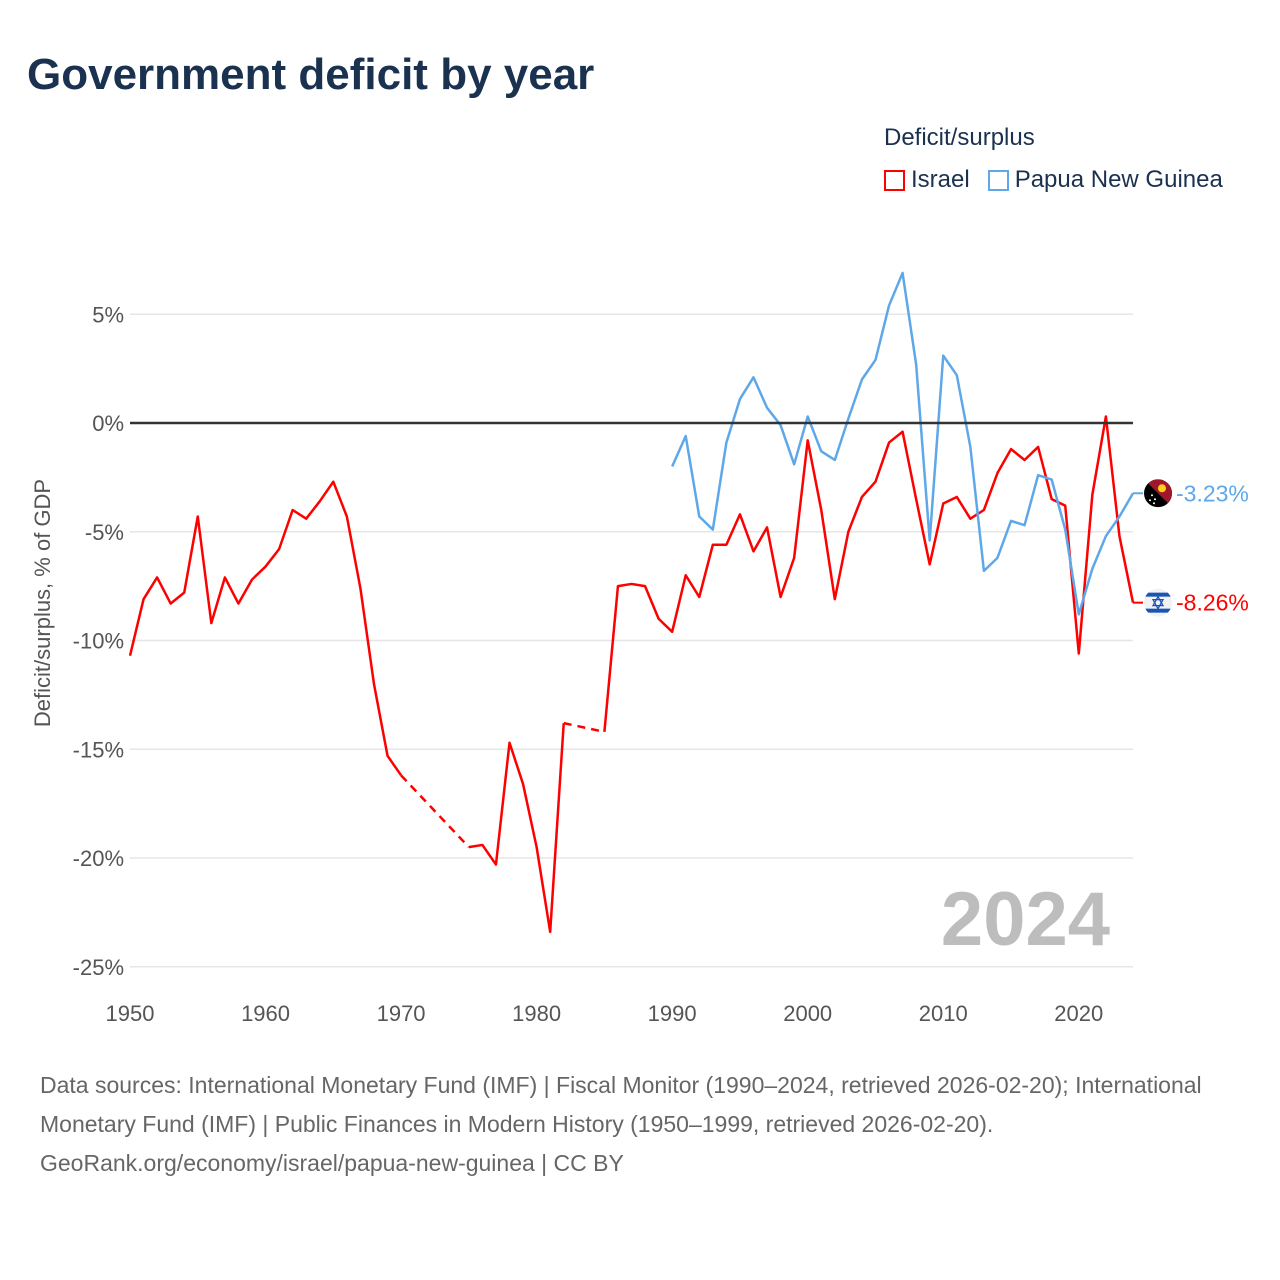  What do you see at coordinates (959, 137) in the screenshot?
I see `legend-title: Deficit/surplus` at bounding box center [959, 137].